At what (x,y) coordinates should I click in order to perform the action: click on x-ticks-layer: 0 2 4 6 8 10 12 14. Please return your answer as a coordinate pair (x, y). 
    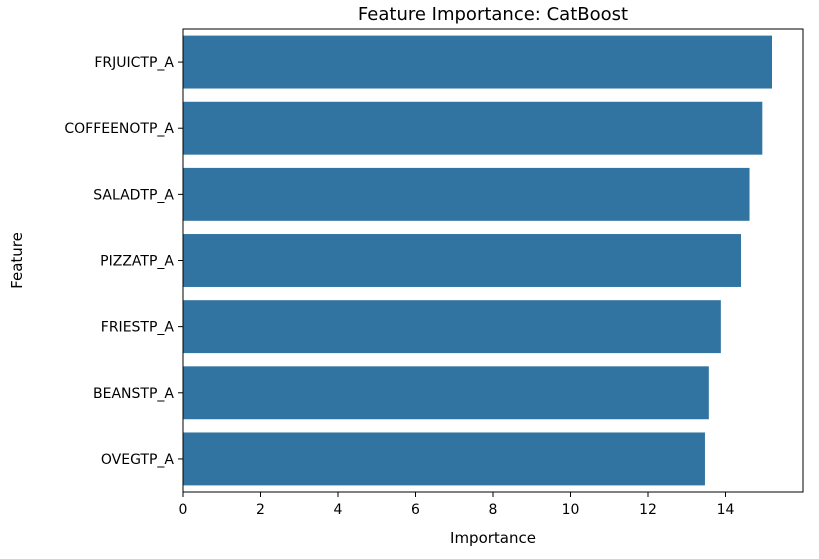
    Looking at the image, I should click on (457, 505).